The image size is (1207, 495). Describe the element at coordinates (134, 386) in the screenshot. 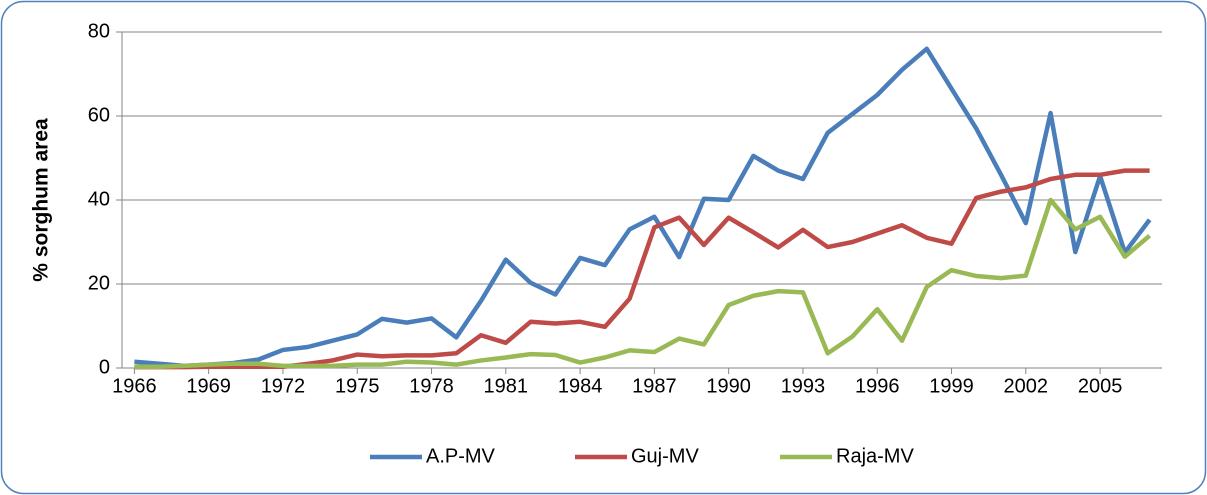

I see `x-tick-label: 1966` at that location.